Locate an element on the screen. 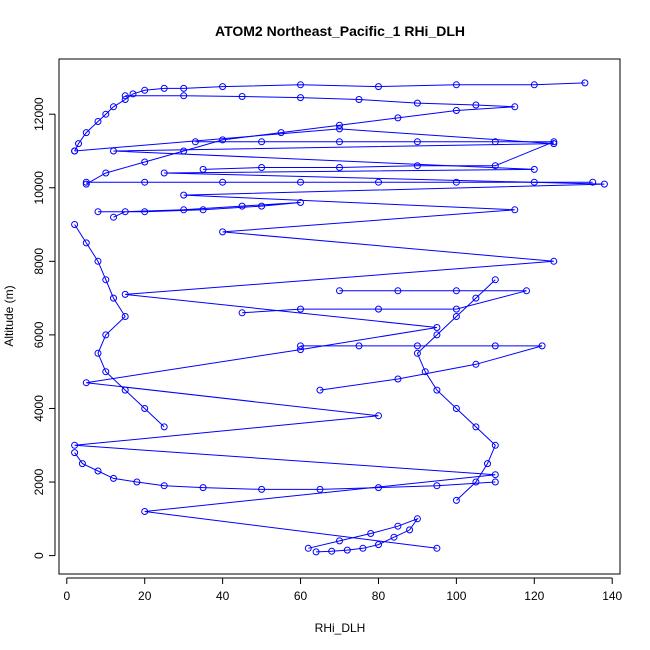 This screenshot has height=650, width=650. y-tick-label: 6000 is located at coordinates (39, 334).